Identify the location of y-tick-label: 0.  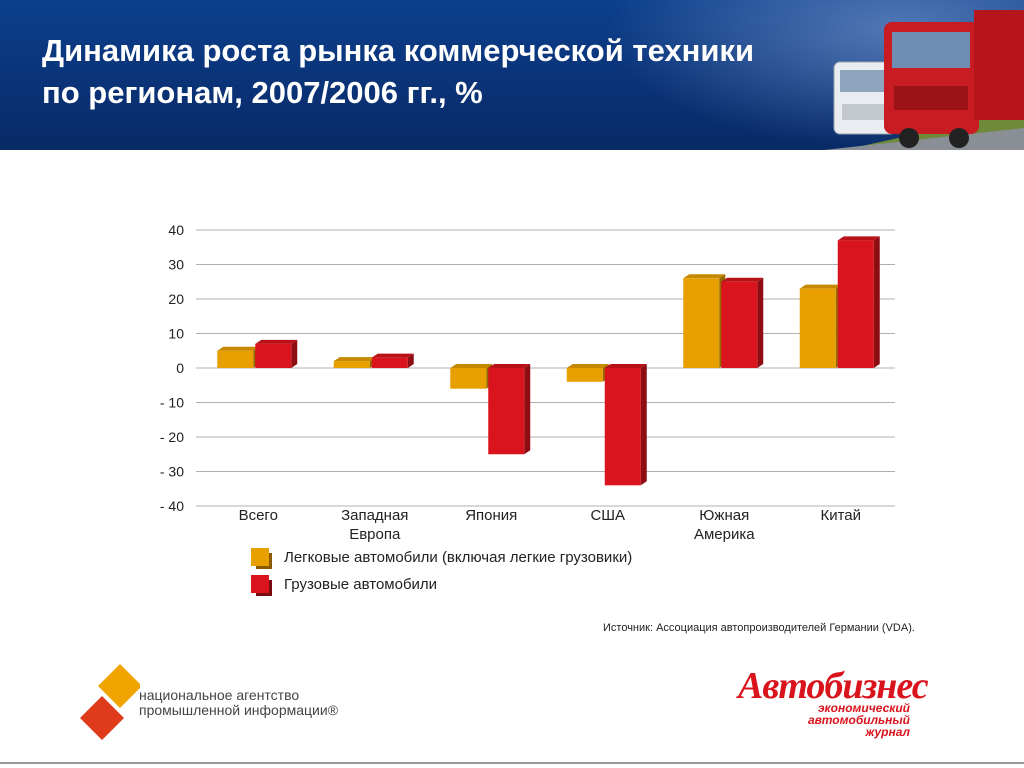
(180, 368).